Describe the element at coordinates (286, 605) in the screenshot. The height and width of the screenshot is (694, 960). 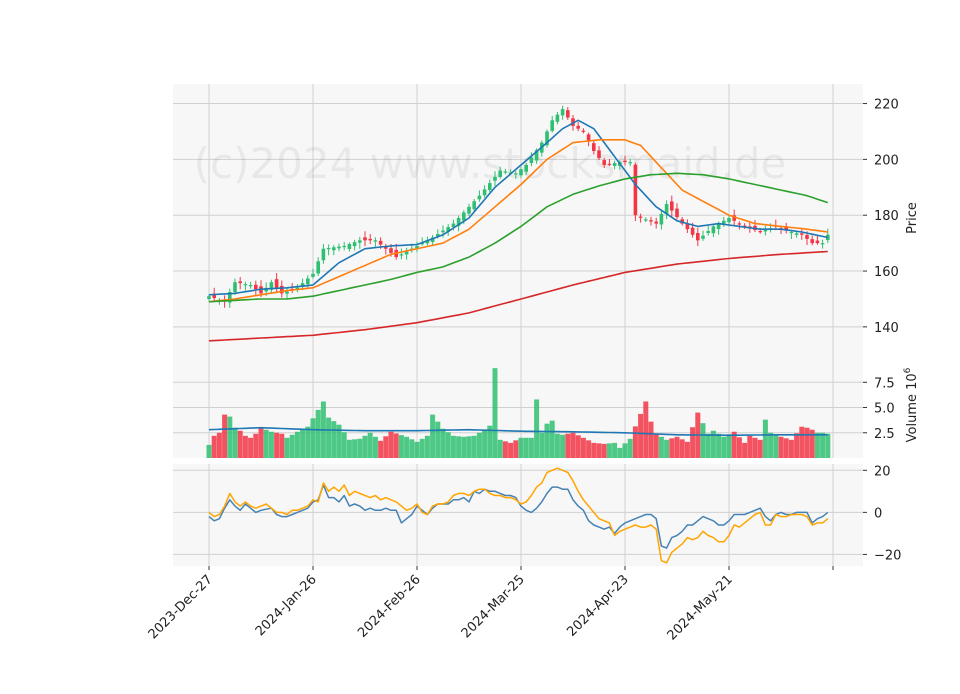
I see `x-axis-tick-label: 2024-Jan-26` at that location.